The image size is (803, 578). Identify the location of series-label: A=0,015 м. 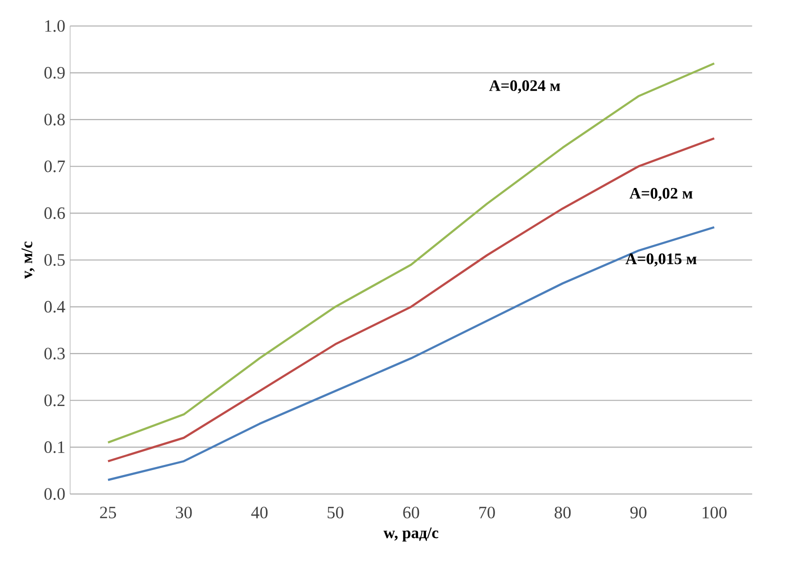
(661, 260).